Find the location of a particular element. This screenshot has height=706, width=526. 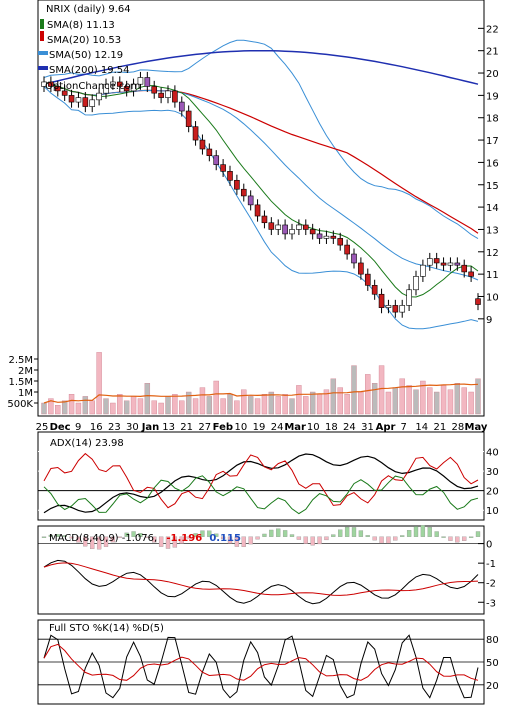

macd-ytick-label: -1 is located at coordinates (491, 564).